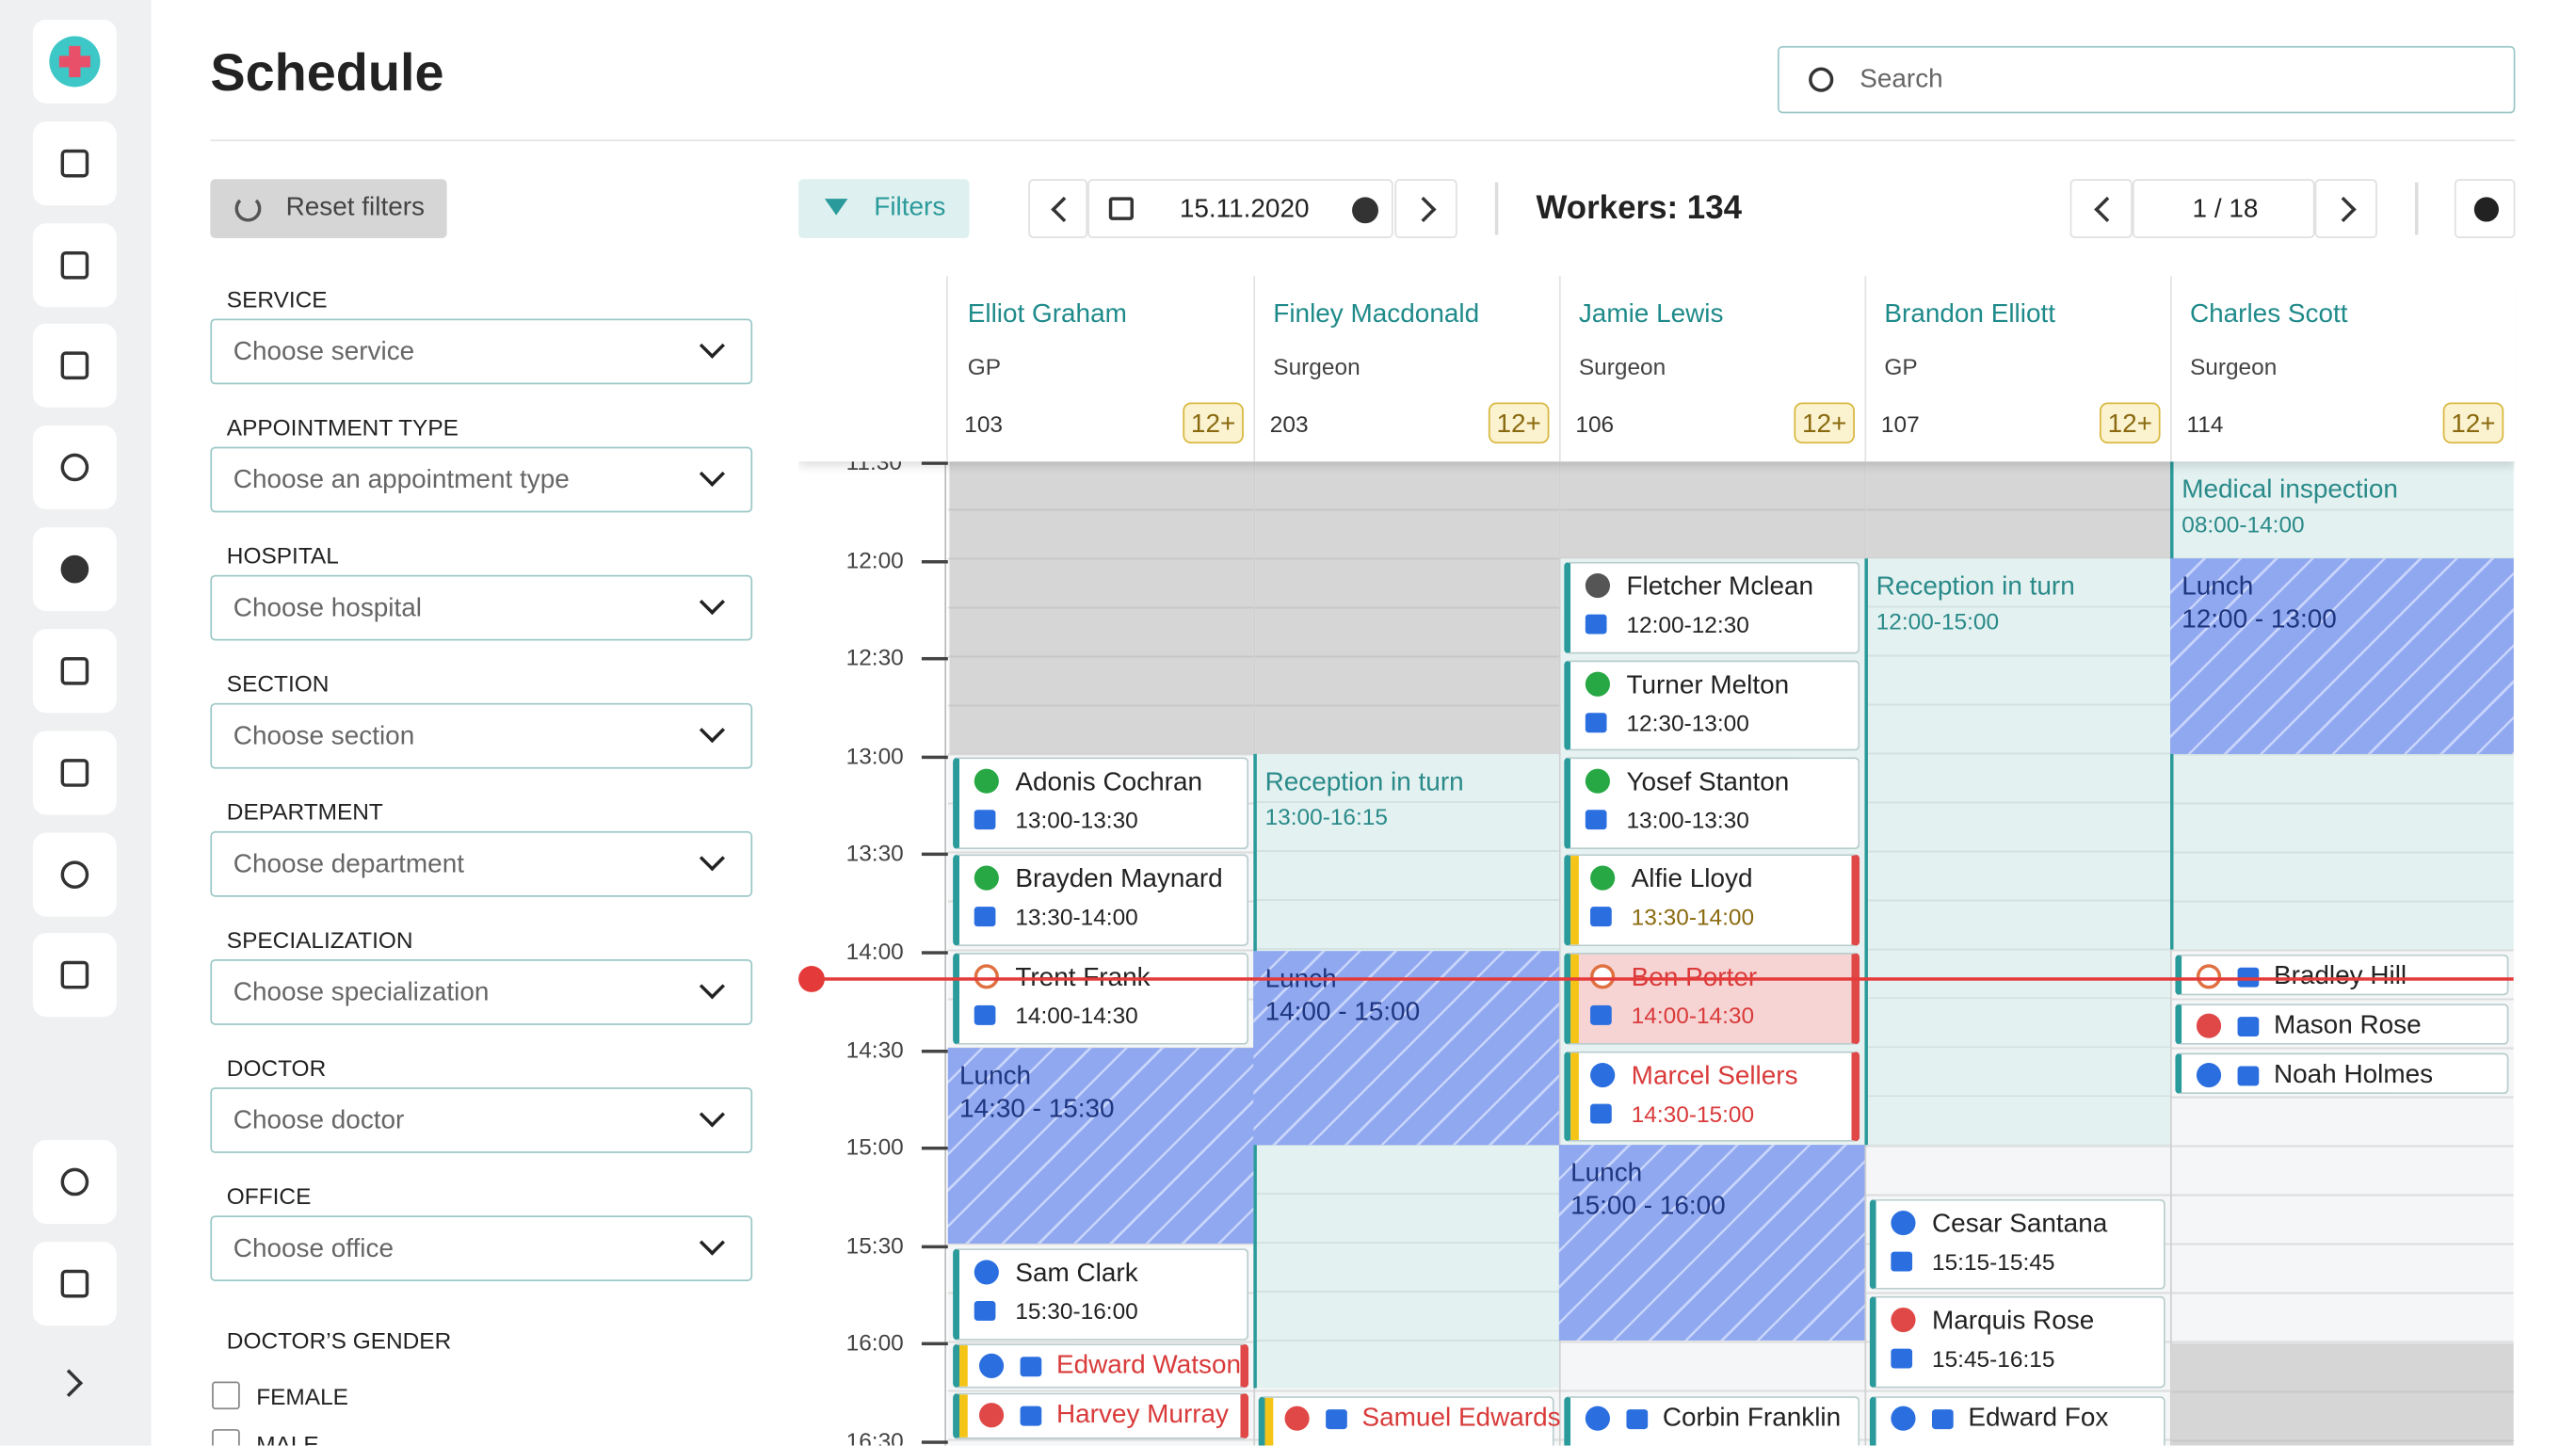 Image resolution: width=2576 pixels, height=1446 pixels. What do you see at coordinates (74, 163) in the screenshot?
I see `nav-calendar` at bounding box center [74, 163].